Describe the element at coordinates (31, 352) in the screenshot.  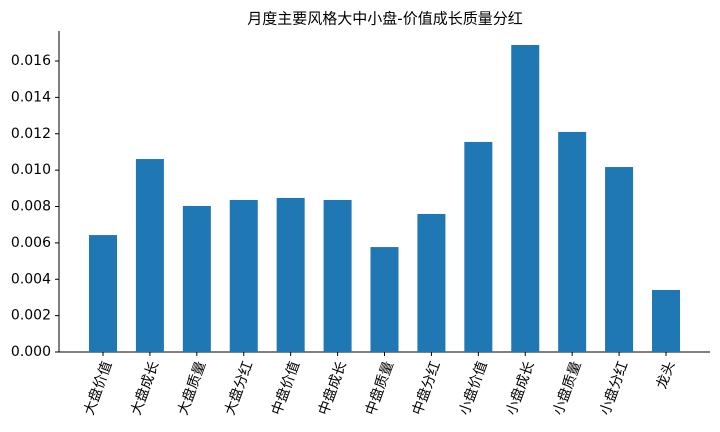
I see `y-tick-label: 0.000` at that location.